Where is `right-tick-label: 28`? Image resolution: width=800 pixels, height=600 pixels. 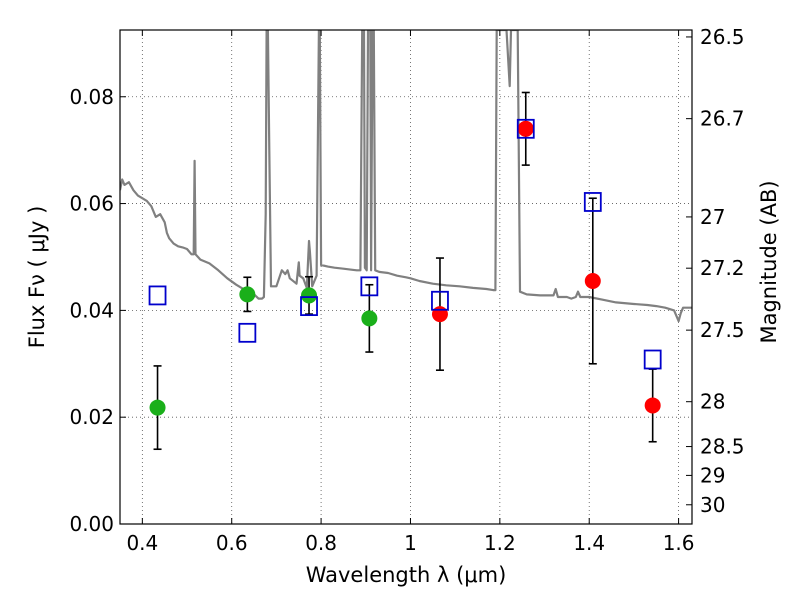 right-tick-label: 28 is located at coordinates (712, 402).